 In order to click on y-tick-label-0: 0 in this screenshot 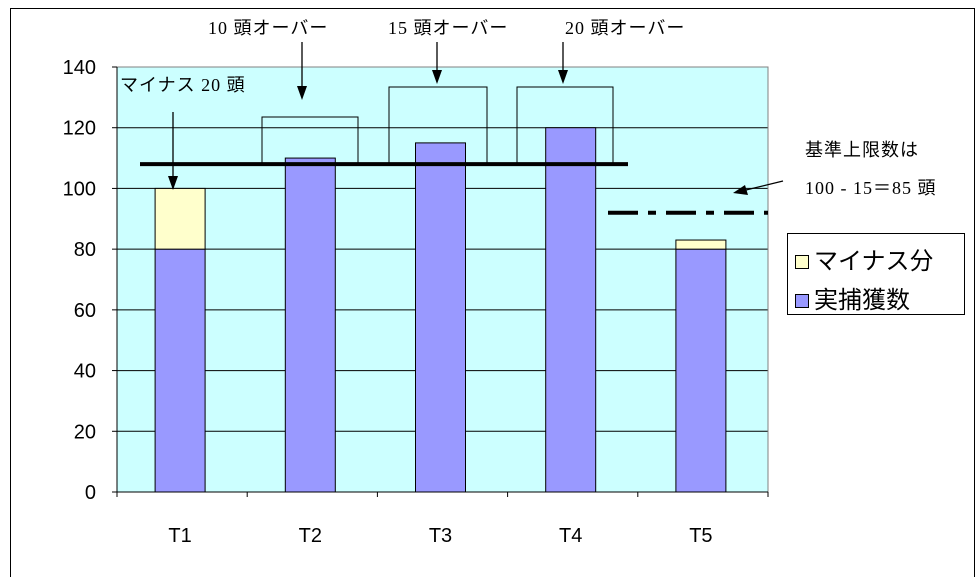, I will do `click(90, 493)`.